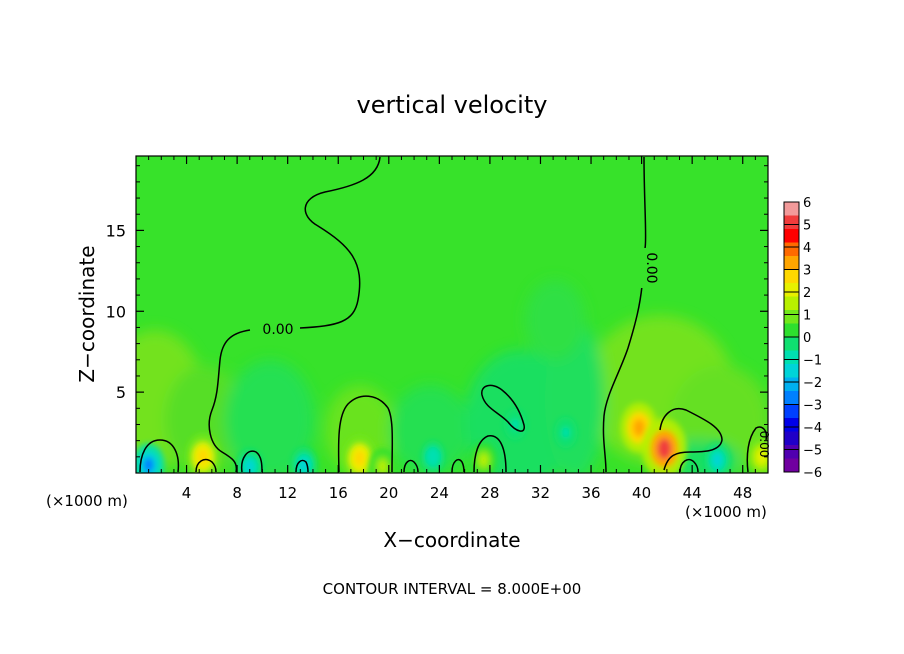  I want to click on y-tick-label: 10, so click(116, 311).